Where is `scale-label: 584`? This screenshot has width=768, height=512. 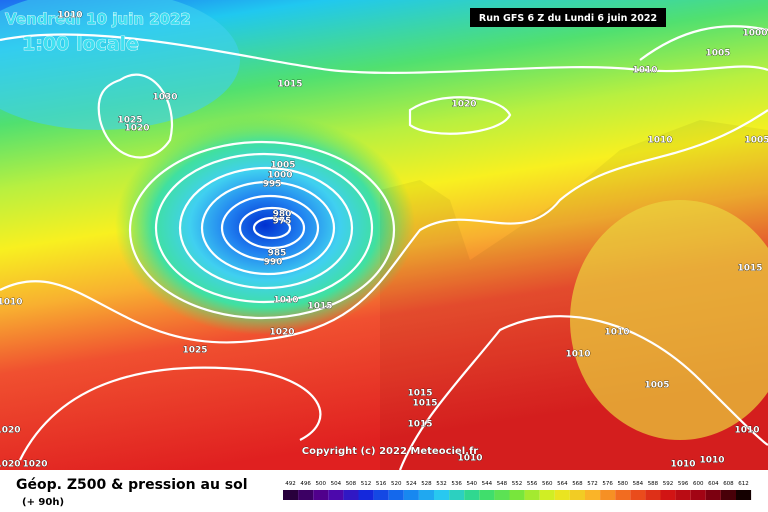
scale-label: 584 is located at coordinates (638, 484).